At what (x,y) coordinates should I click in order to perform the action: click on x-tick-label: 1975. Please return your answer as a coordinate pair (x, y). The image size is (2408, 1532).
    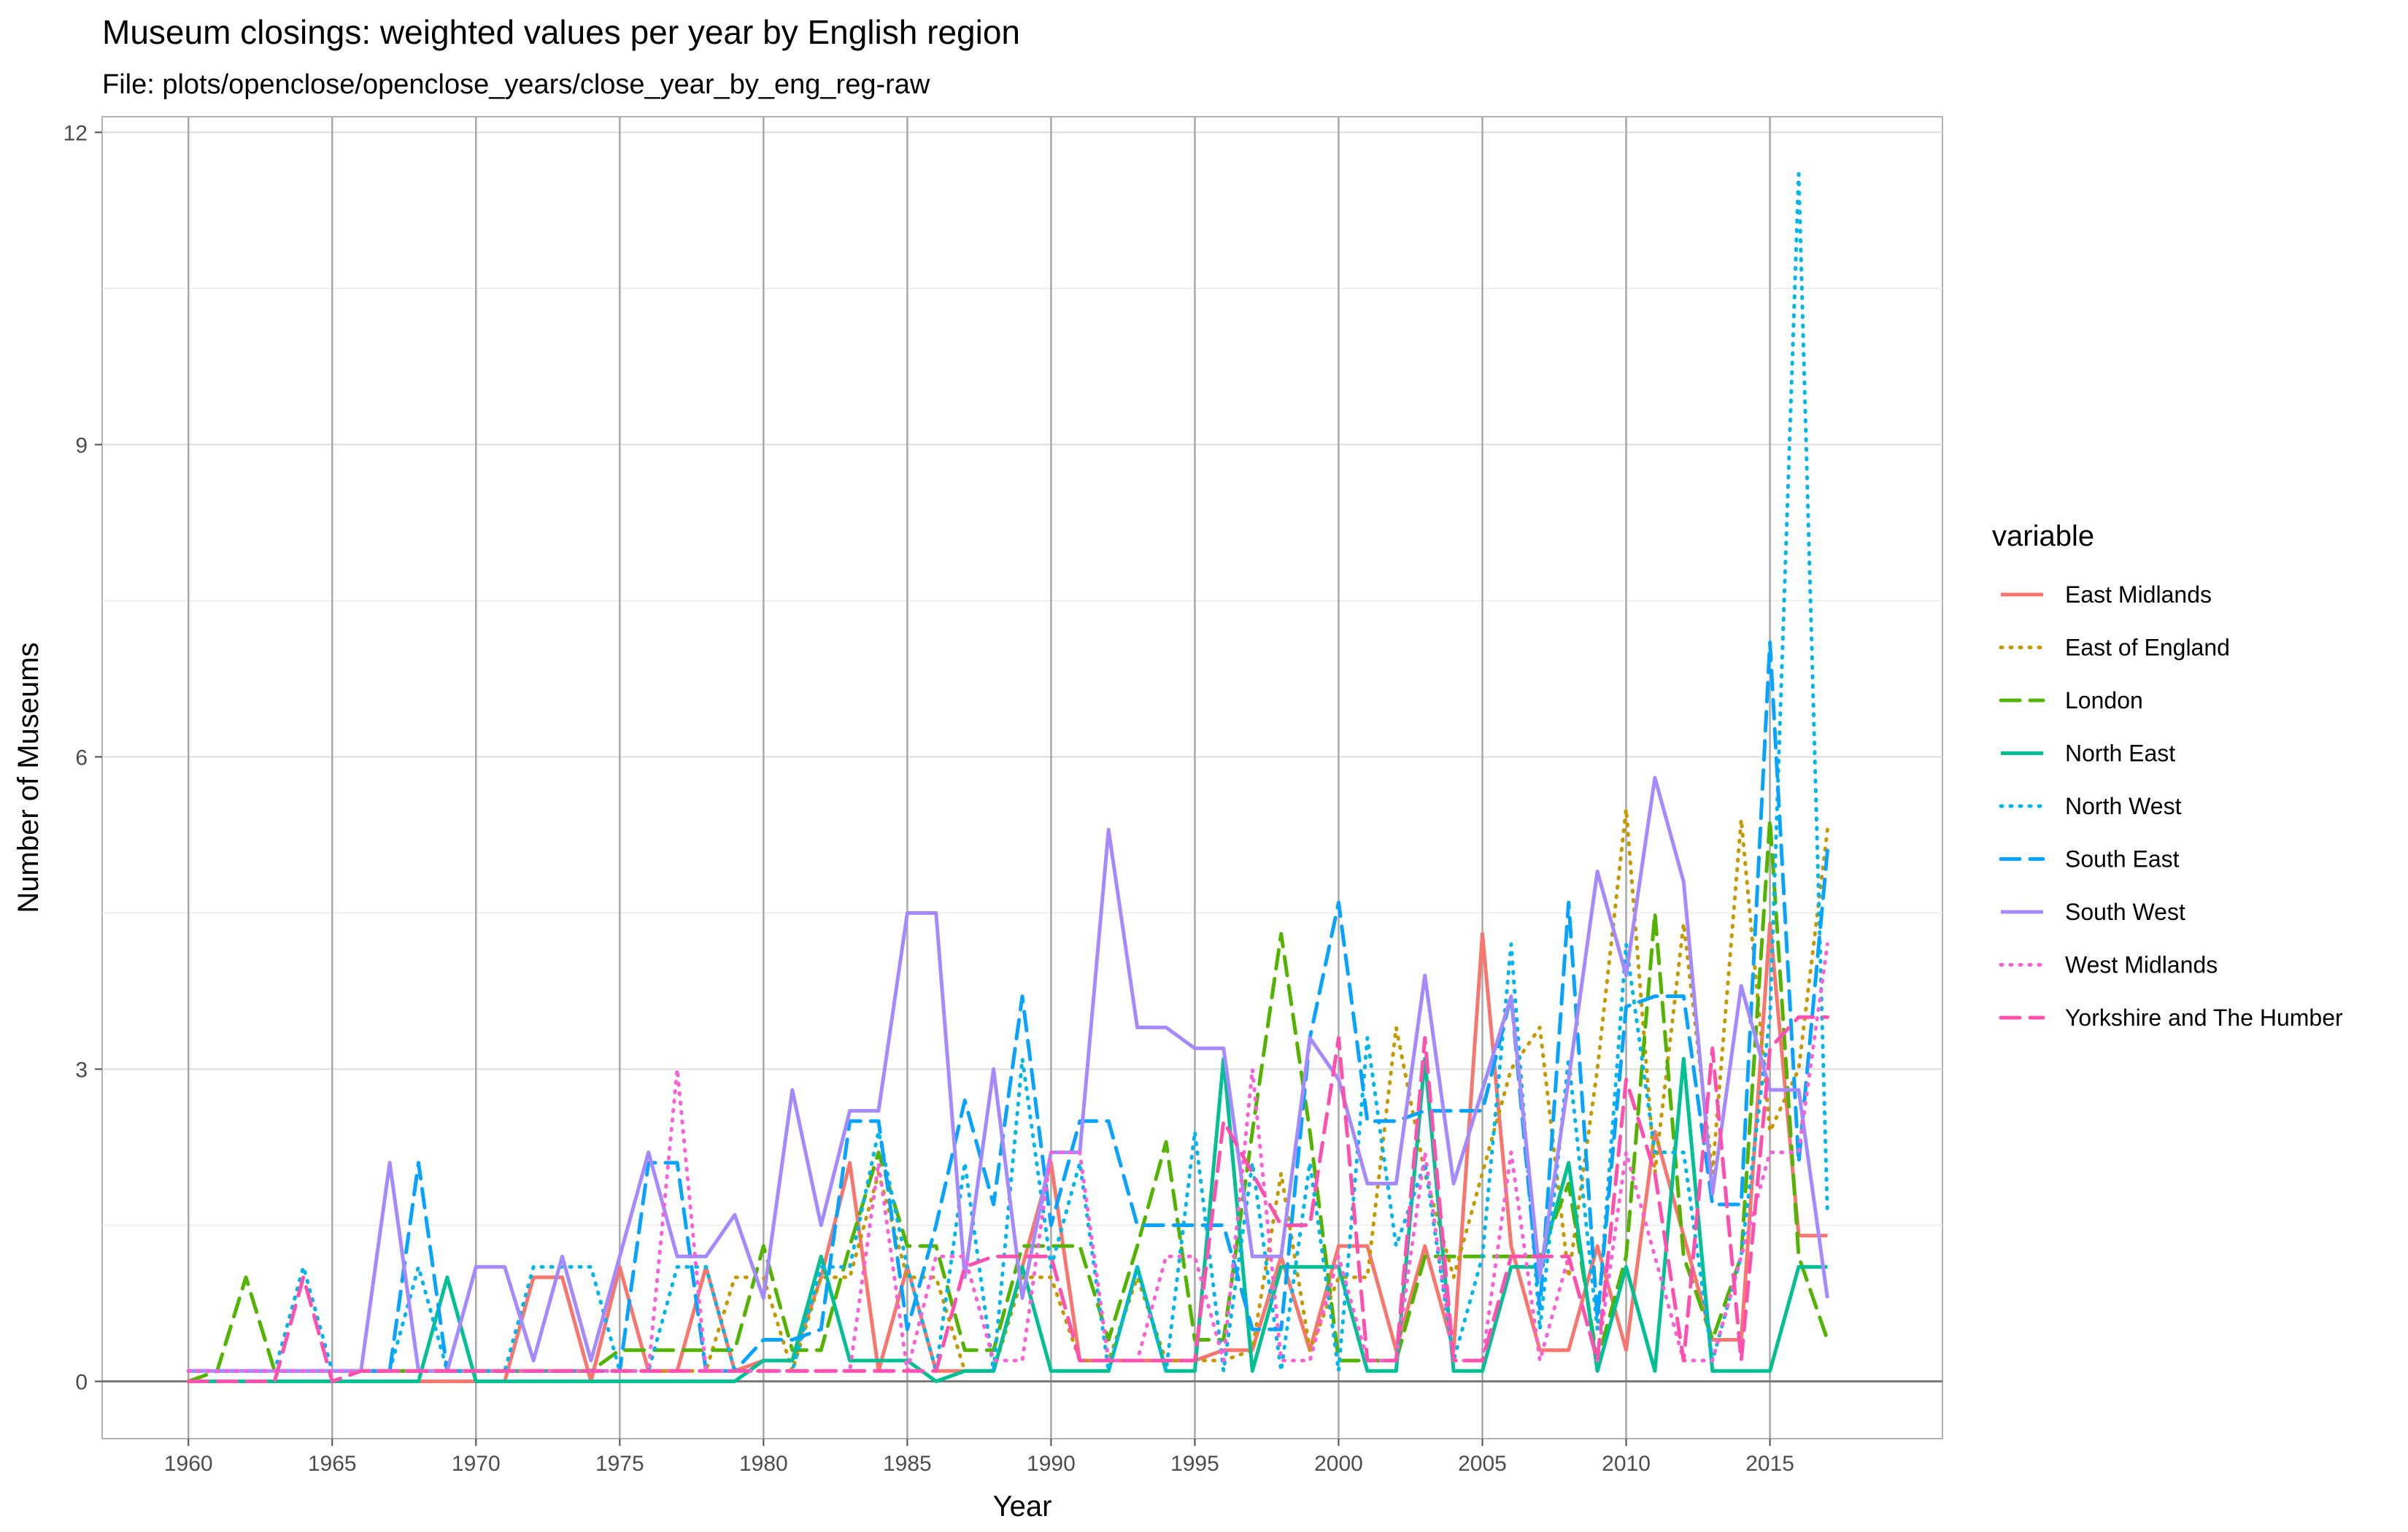
    Looking at the image, I should click on (619, 1464).